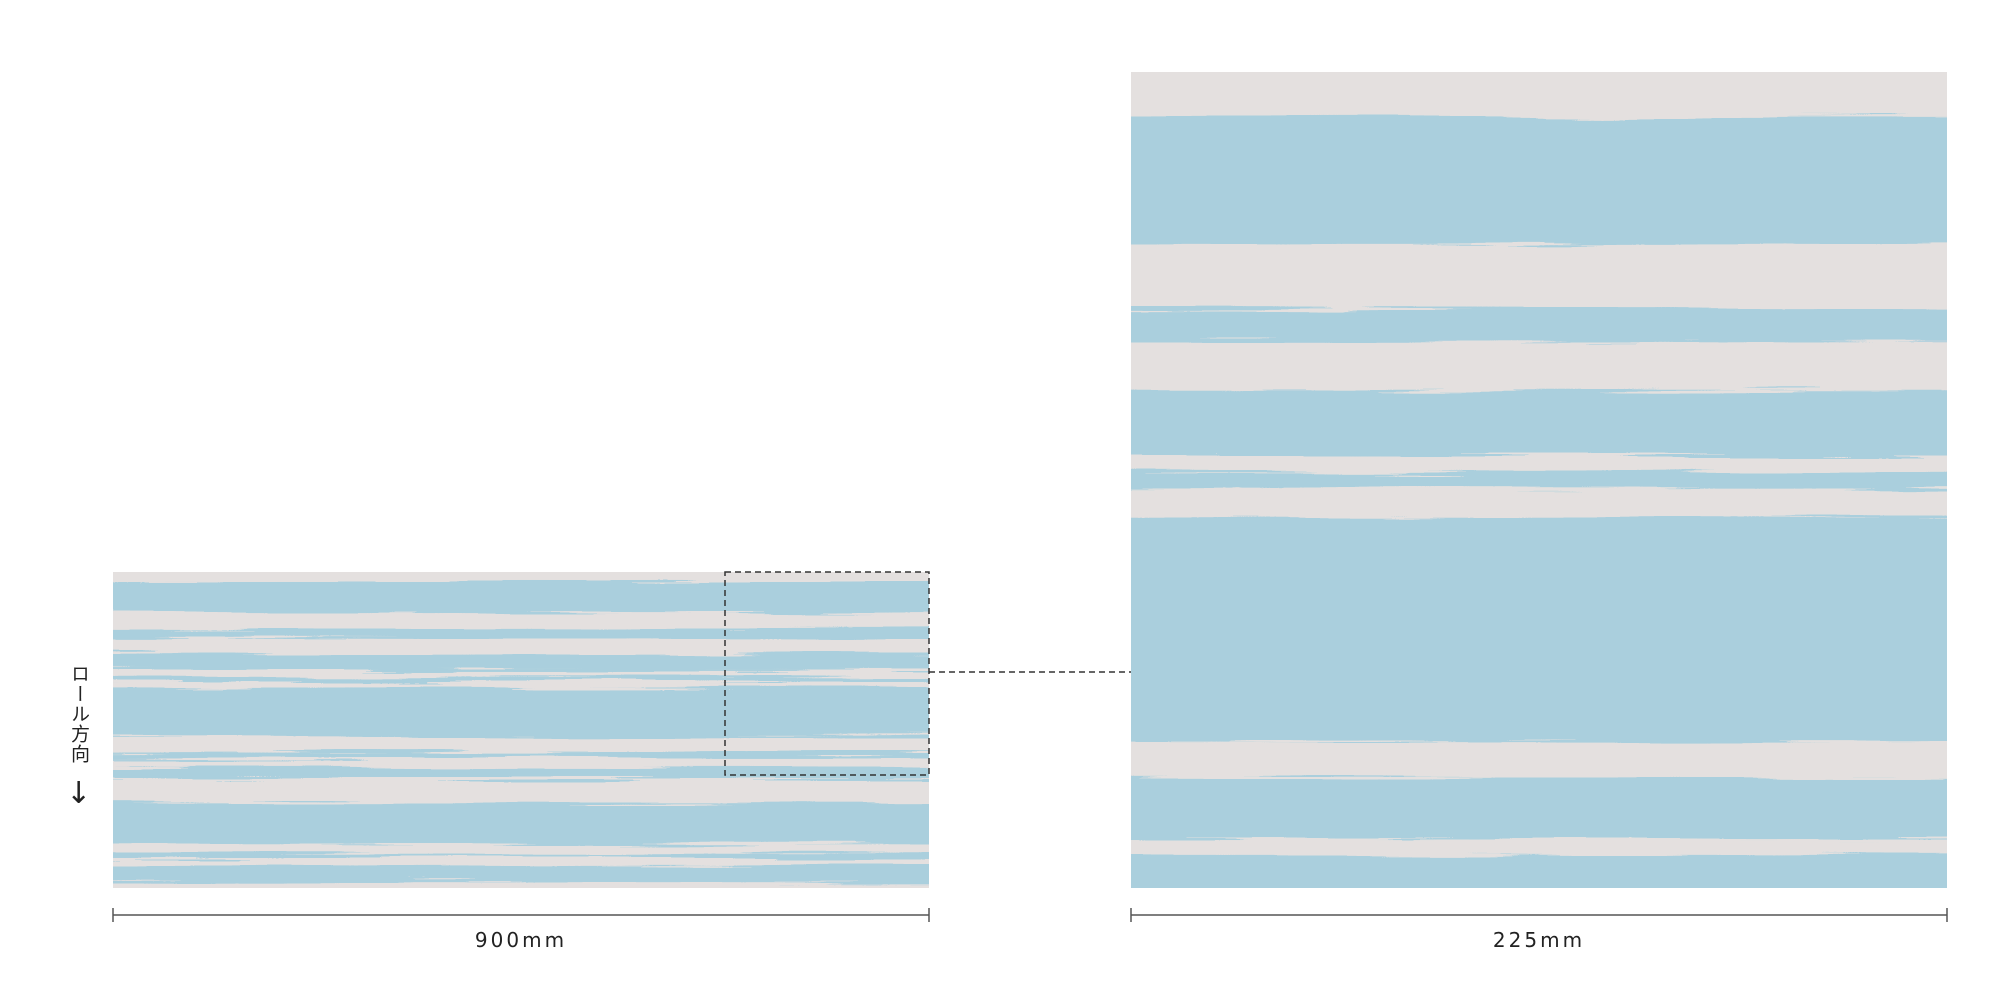 This screenshot has width=2000, height=1000. Describe the element at coordinates (79, 714) in the screenshot. I see `roll-direction-label: ロール方向` at that location.